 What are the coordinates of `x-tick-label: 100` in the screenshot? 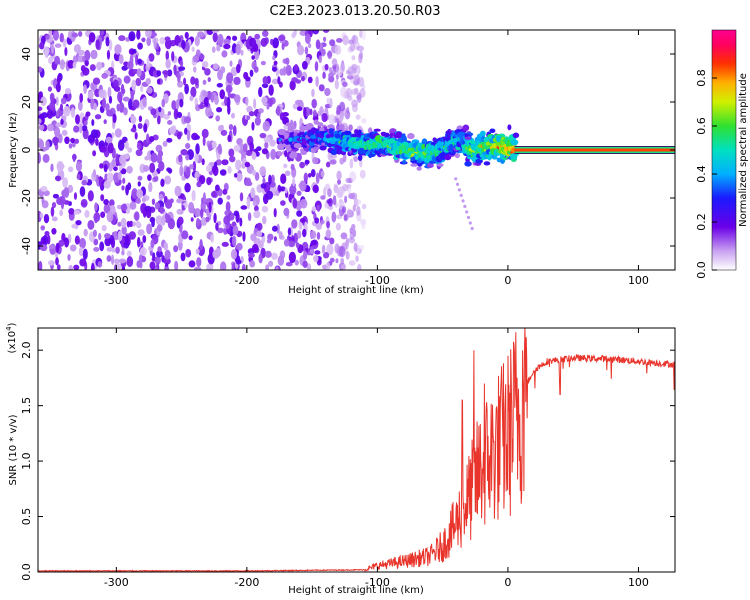 It's located at (638, 582).